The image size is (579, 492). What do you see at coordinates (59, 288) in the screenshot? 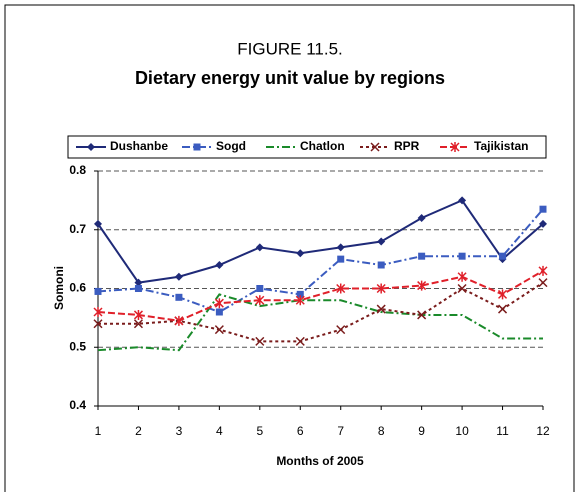
I see `y-axis-label: Somoni` at bounding box center [59, 288].